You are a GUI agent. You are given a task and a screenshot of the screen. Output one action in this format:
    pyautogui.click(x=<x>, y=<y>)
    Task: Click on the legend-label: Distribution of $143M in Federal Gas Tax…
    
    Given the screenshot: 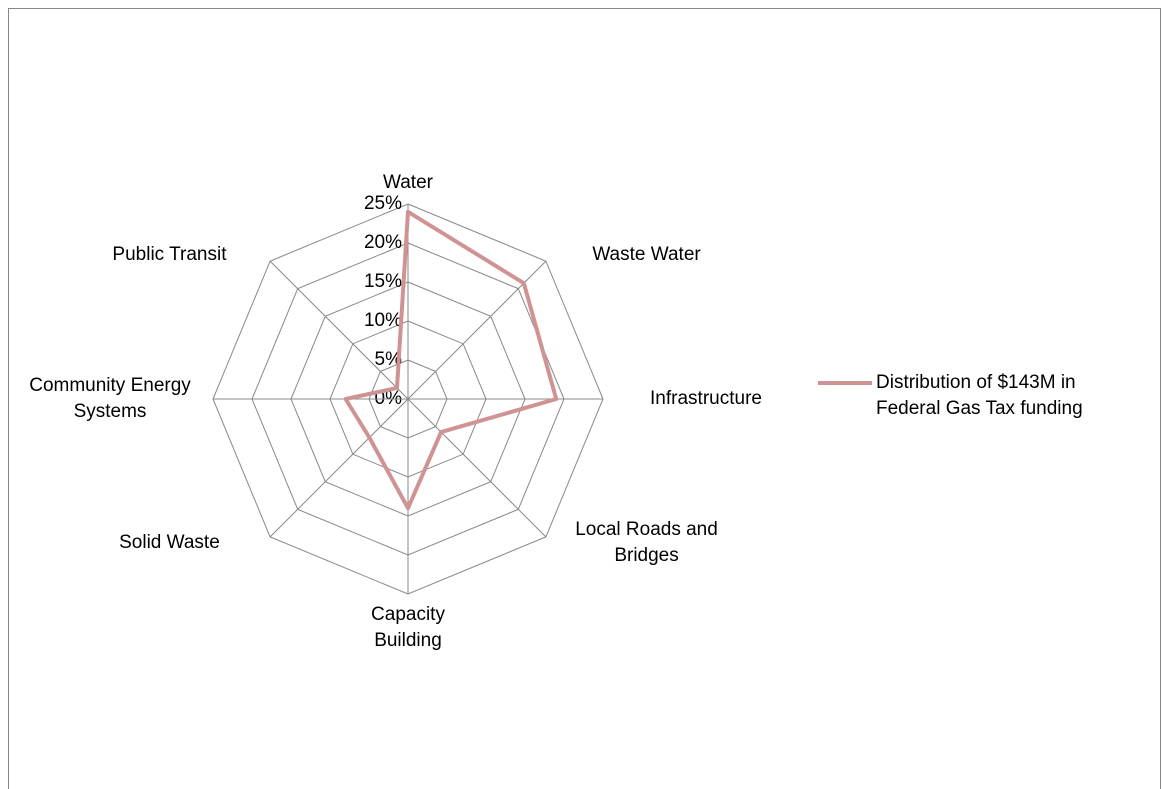 What is the action you would take?
    pyautogui.click(x=979, y=395)
    